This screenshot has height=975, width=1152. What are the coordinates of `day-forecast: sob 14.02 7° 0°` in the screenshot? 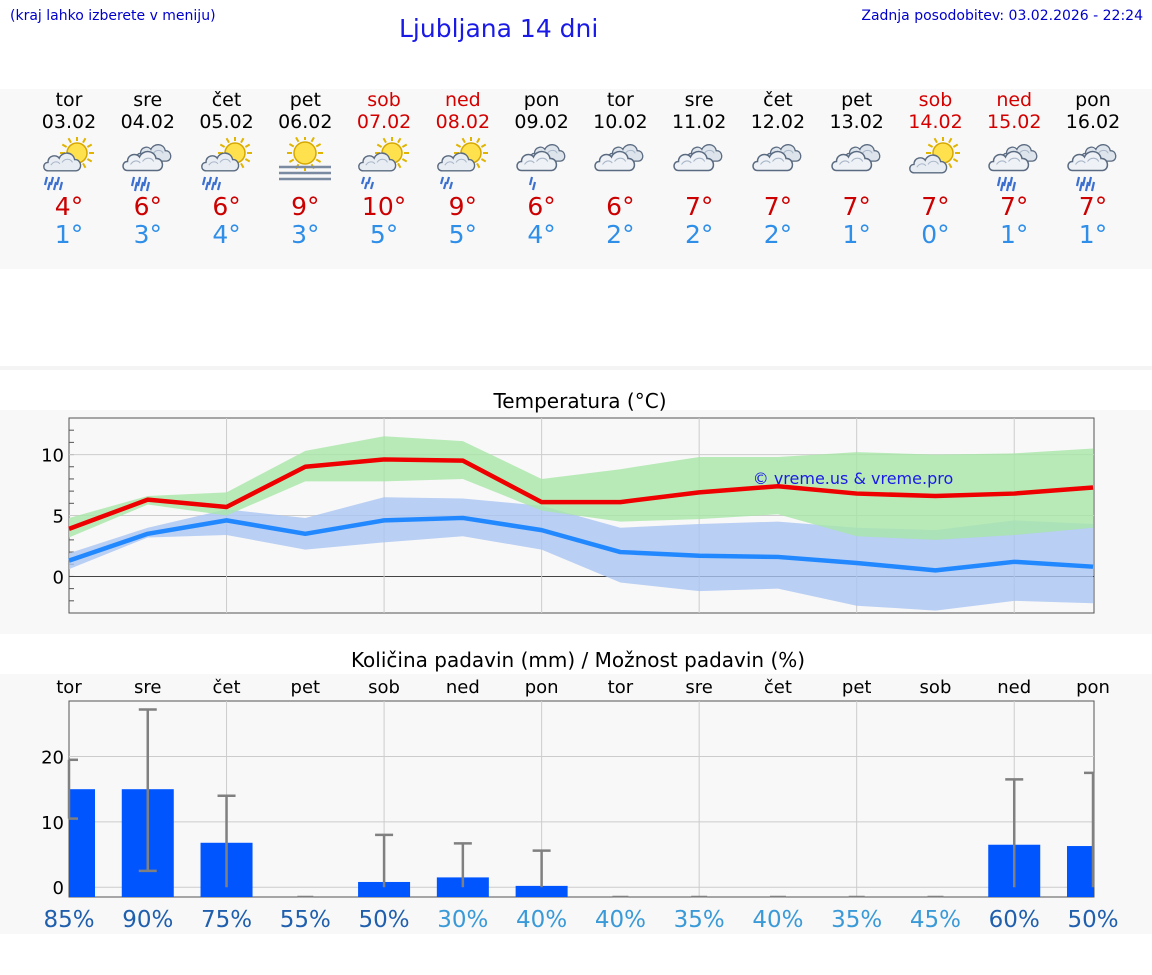 It's located at (935, 169).